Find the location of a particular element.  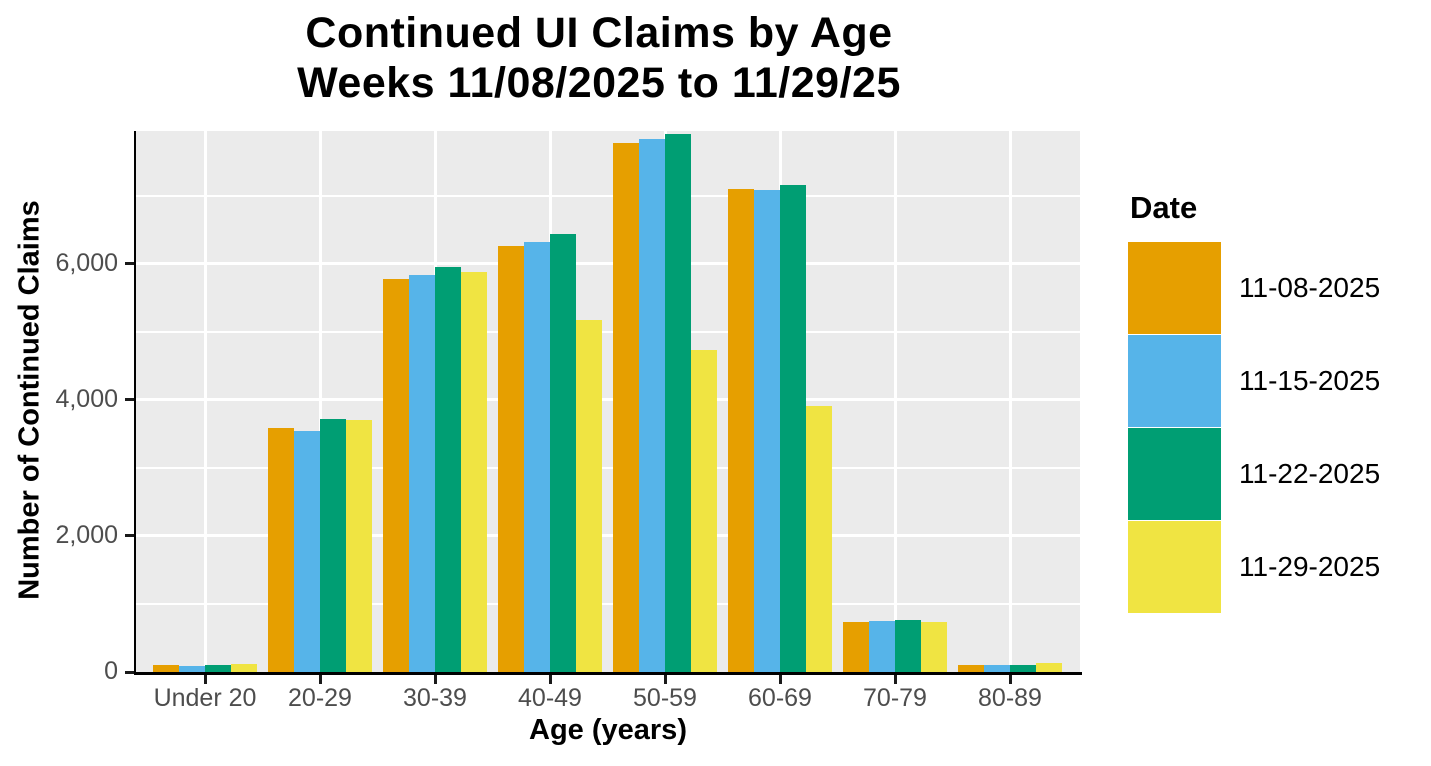

x-axis-line is located at coordinates (608, 673).